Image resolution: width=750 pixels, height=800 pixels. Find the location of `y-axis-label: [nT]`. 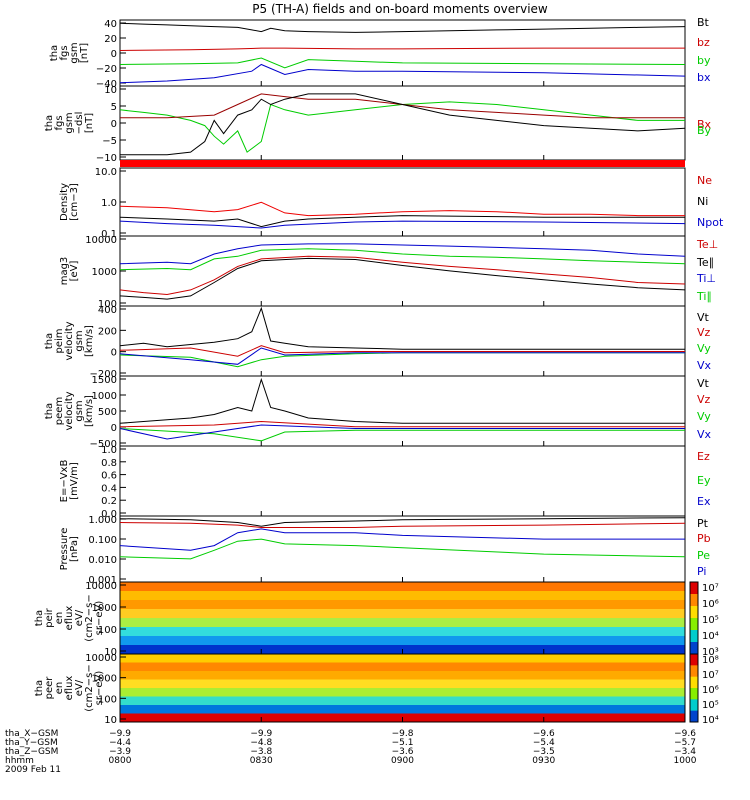

y-axis-label: [nT] is located at coordinates (89, 123).